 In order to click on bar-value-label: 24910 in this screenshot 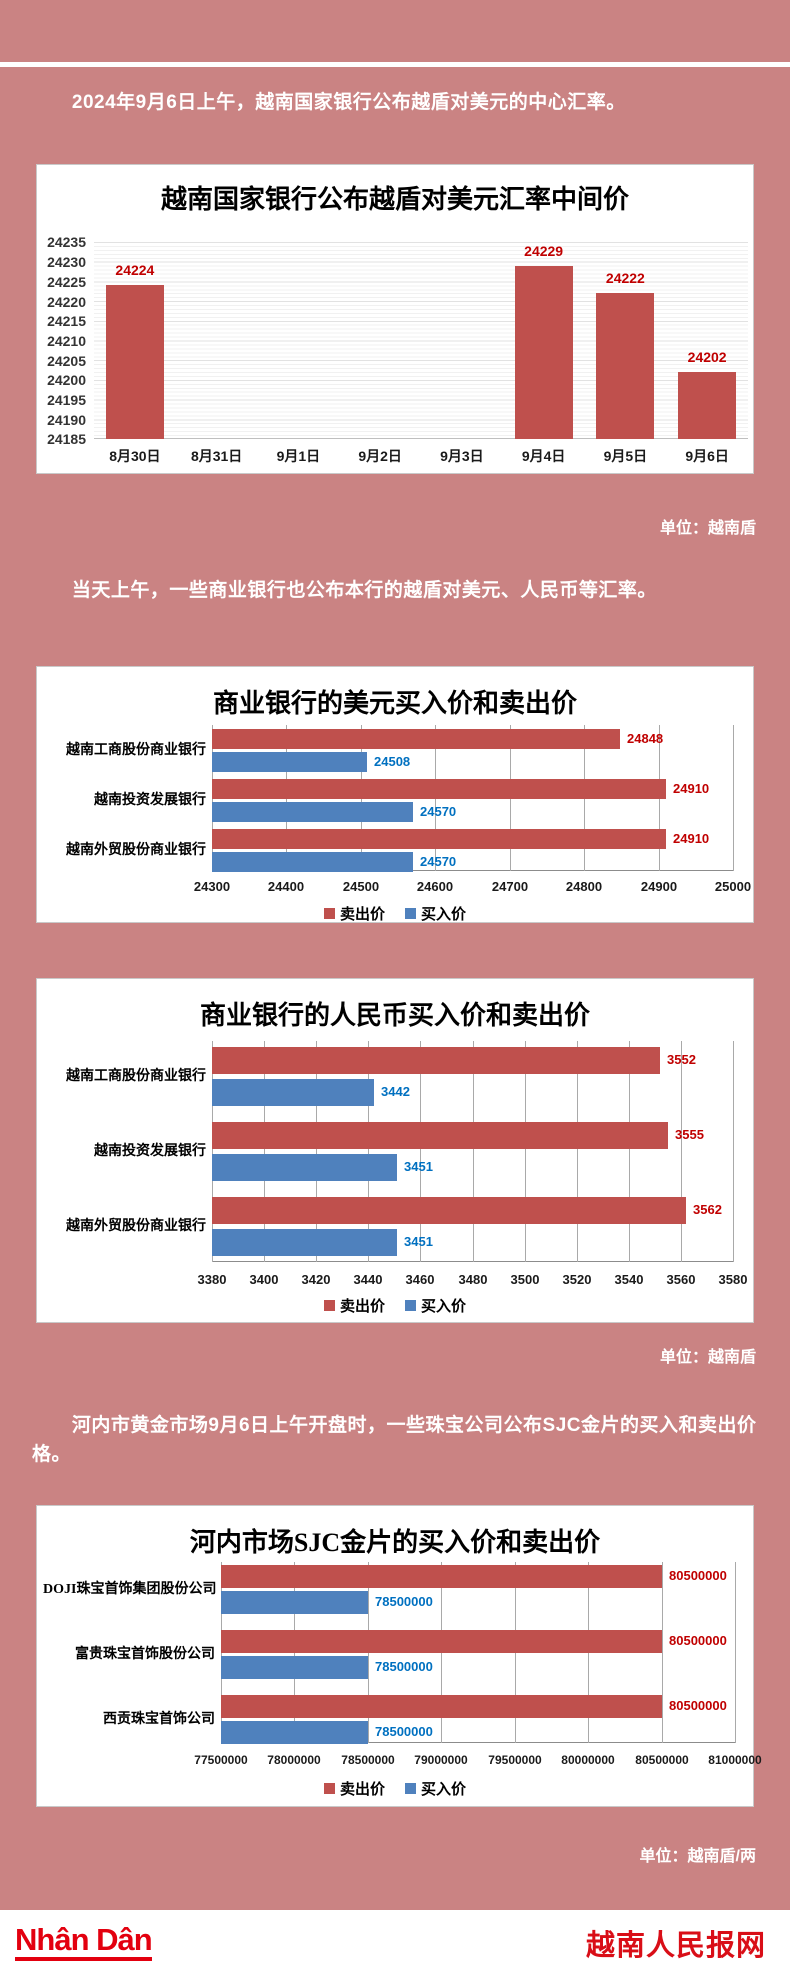, I will do `click(691, 838)`.